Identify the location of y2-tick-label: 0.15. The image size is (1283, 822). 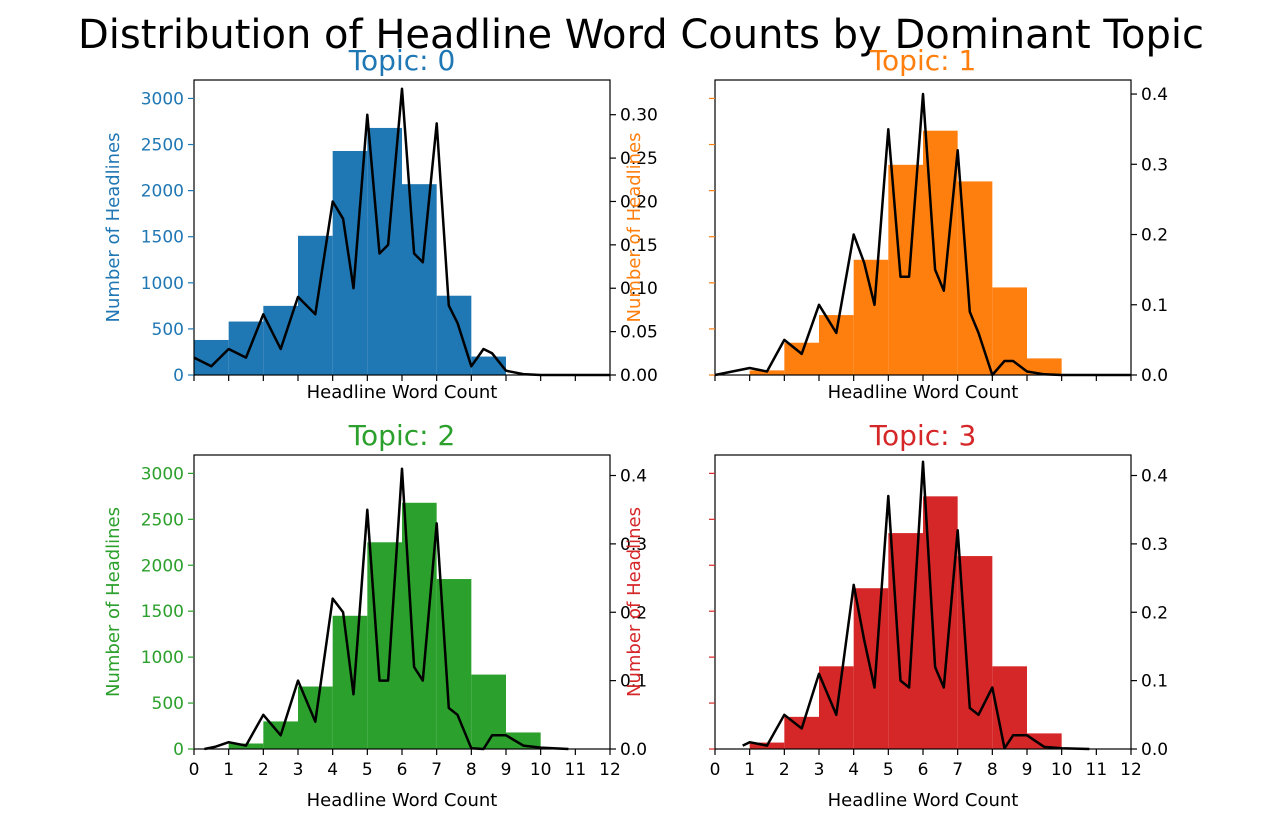
(639, 246).